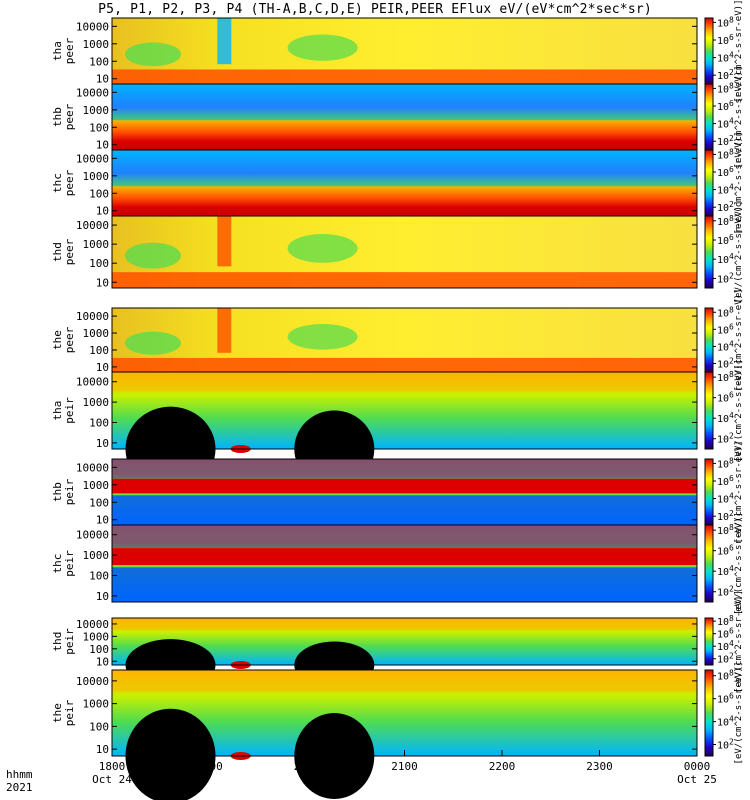  I want to click on x-tick-label: 2300, so click(599, 766).